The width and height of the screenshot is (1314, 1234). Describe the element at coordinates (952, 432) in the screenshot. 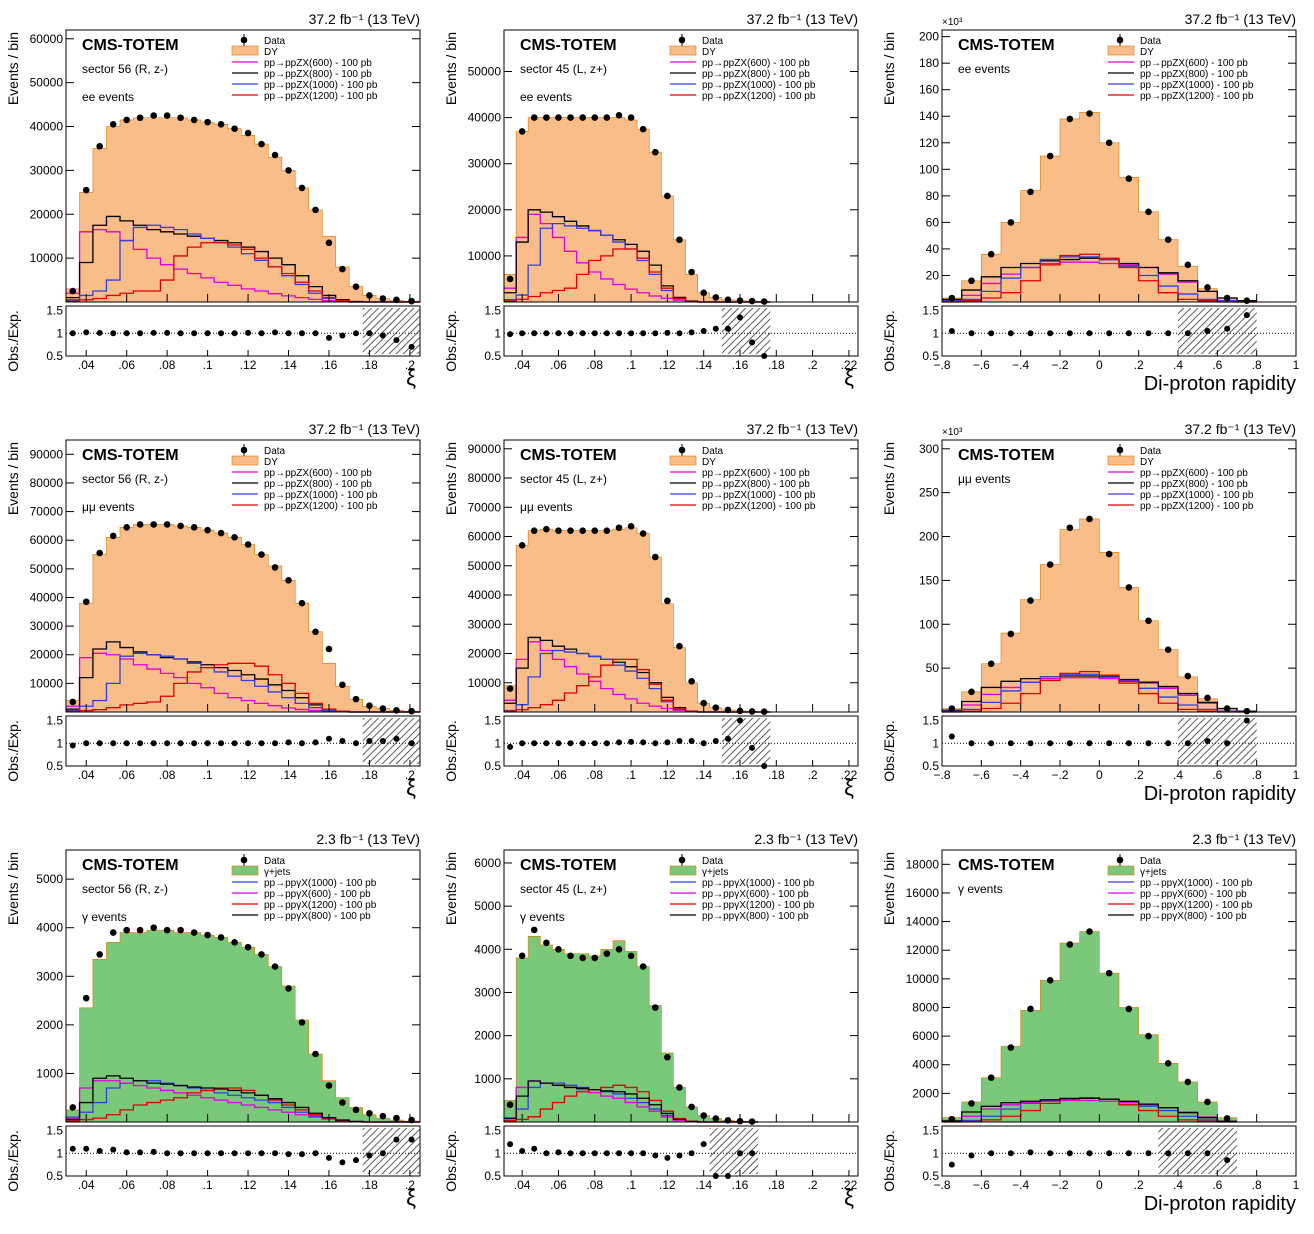

I see `y-multiplier: ×10³` at that location.